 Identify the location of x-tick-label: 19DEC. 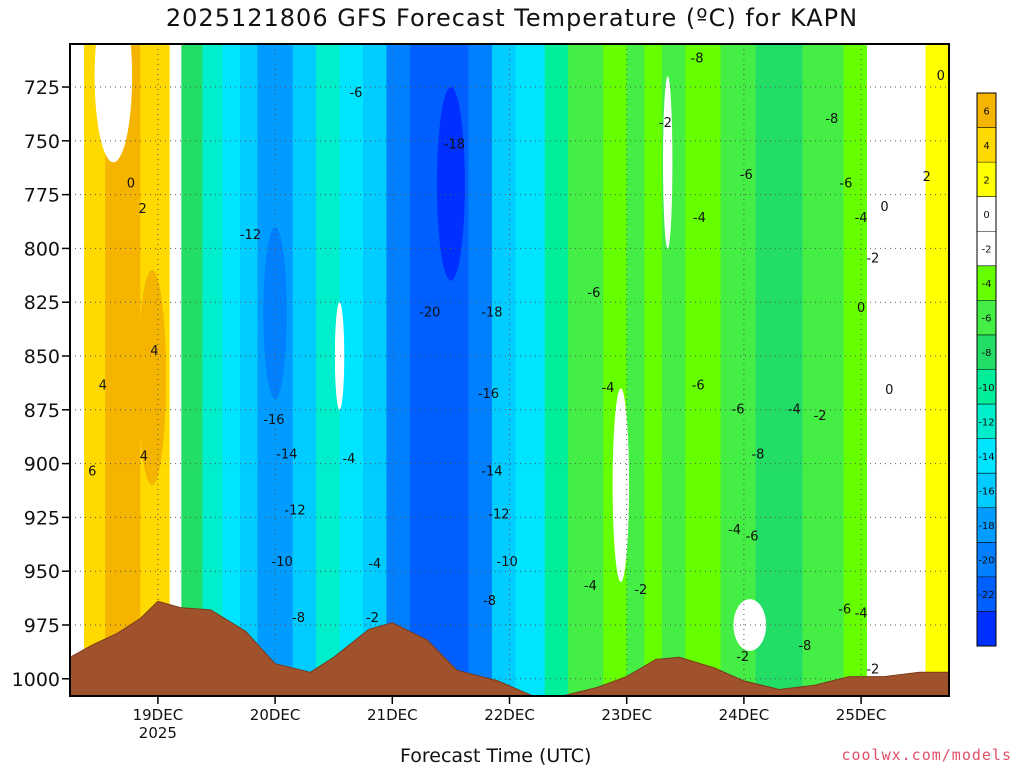
(158, 715).